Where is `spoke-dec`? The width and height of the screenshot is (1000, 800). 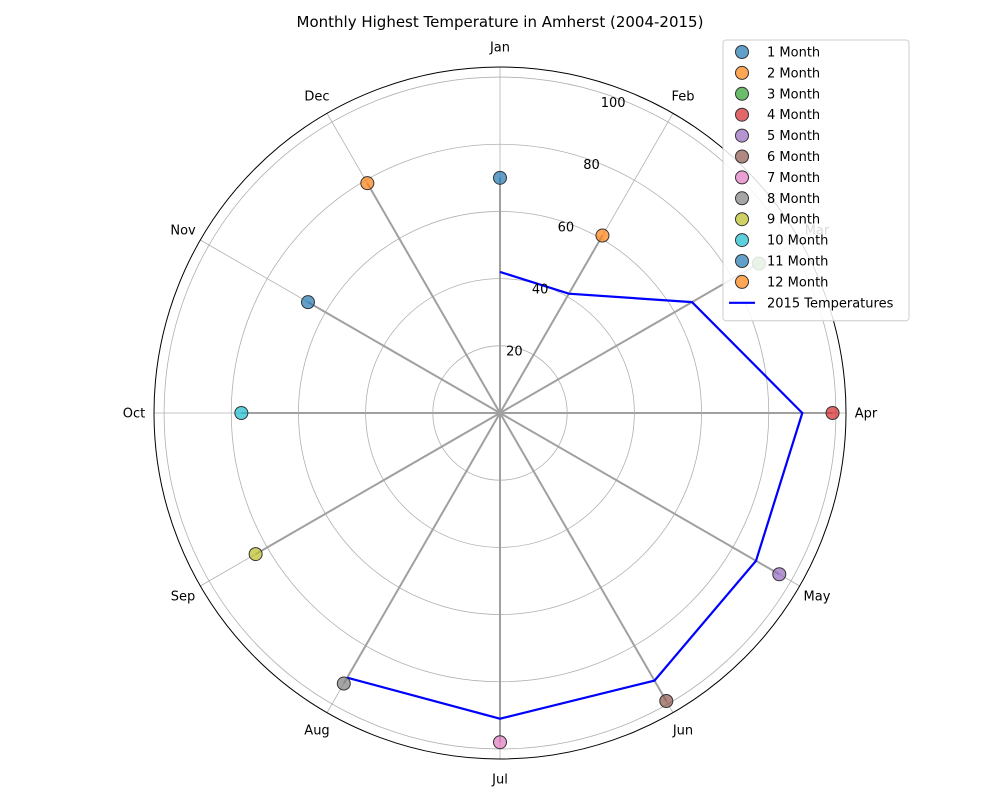 spoke-dec is located at coordinates (433, 298).